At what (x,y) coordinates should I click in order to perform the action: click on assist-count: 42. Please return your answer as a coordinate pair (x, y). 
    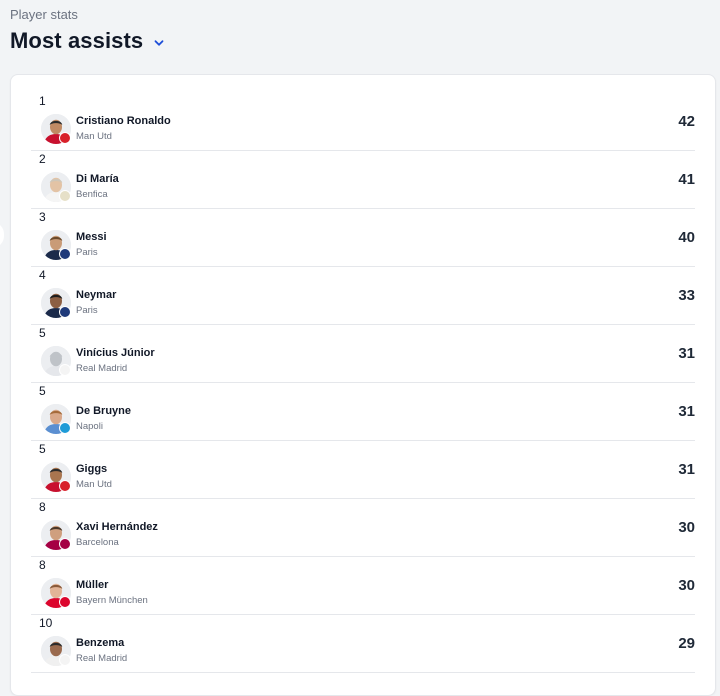
    Looking at the image, I should click on (686, 121).